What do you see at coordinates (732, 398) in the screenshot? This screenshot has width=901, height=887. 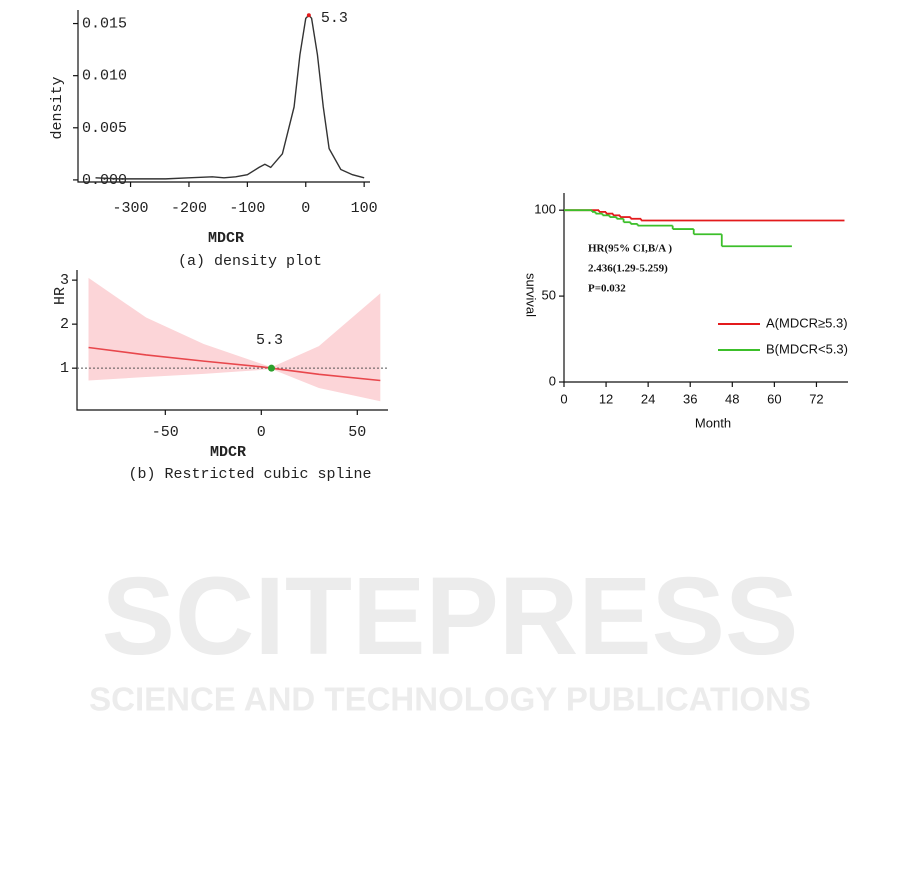 I see `x-tick-label: 48` at bounding box center [732, 398].